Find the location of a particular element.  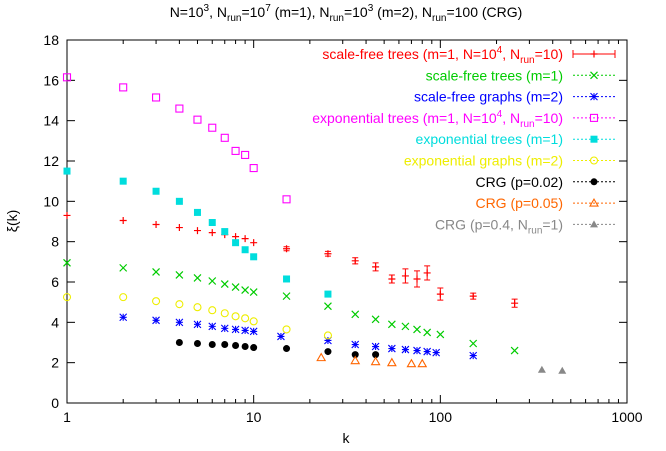

x-tick-label: 1 is located at coordinates (67, 417).